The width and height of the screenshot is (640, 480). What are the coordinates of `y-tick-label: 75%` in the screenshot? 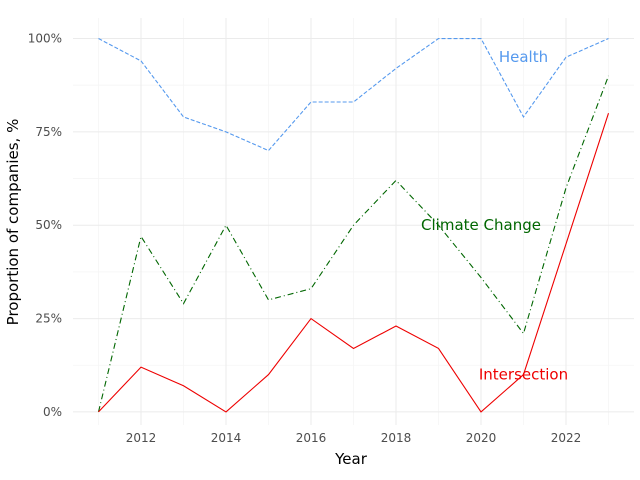 It's located at (48, 132).